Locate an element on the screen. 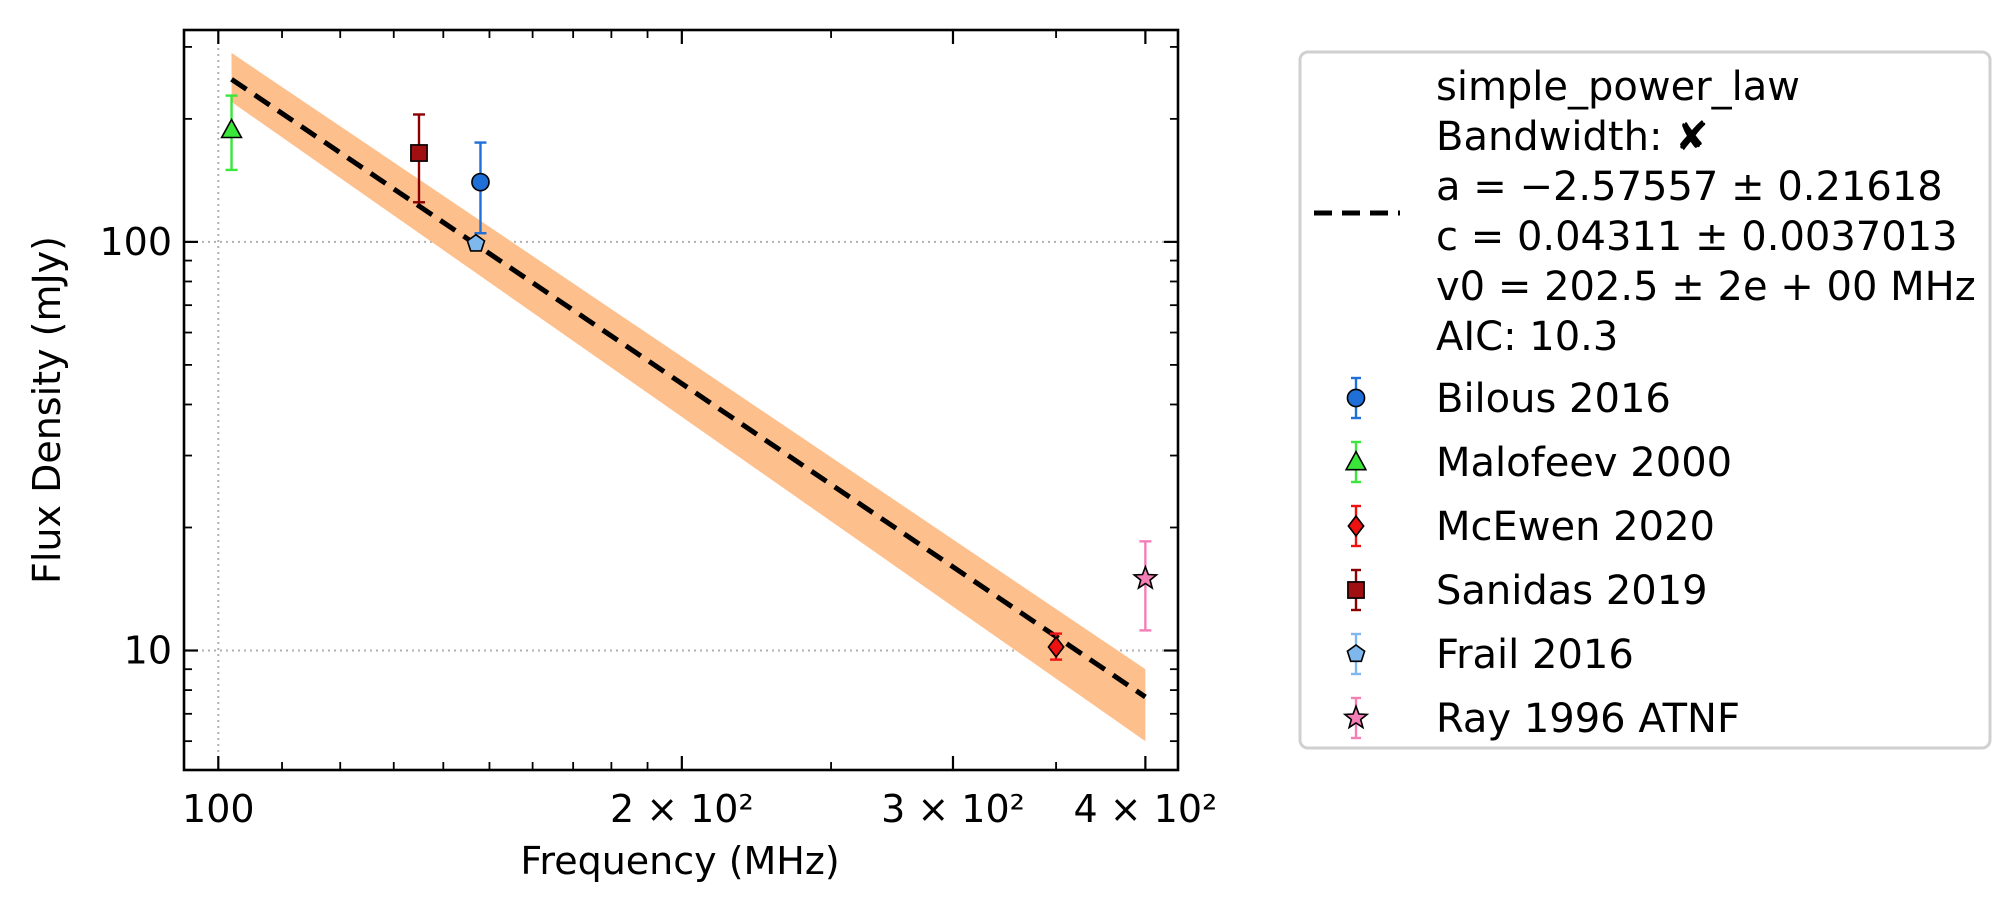 This screenshot has height=914, width=2016. legend-fit-text: AIC: 10.3 is located at coordinates (1527, 337).